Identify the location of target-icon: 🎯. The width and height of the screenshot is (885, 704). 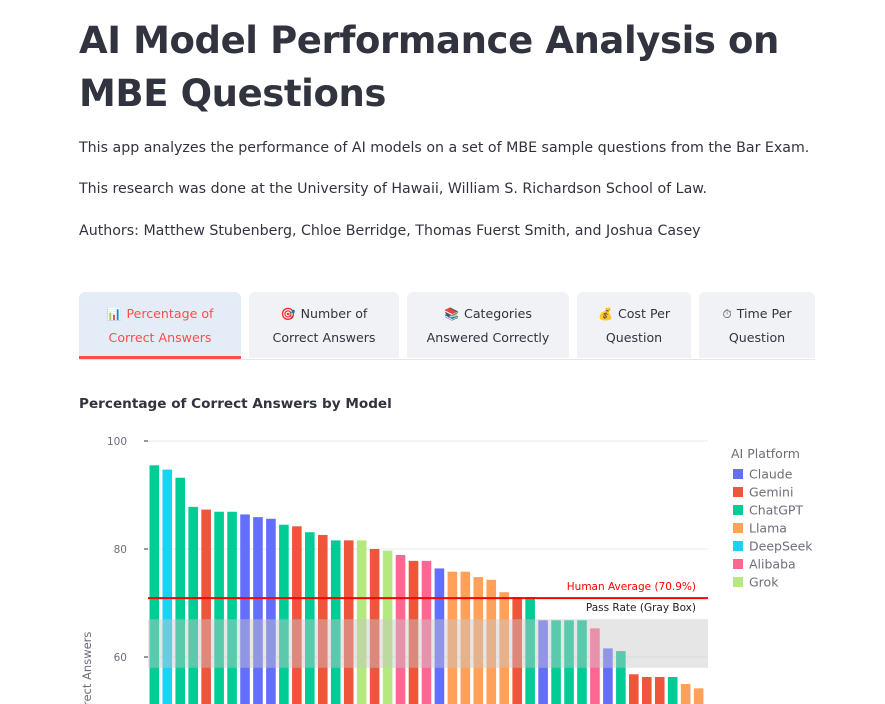
(288, 313).